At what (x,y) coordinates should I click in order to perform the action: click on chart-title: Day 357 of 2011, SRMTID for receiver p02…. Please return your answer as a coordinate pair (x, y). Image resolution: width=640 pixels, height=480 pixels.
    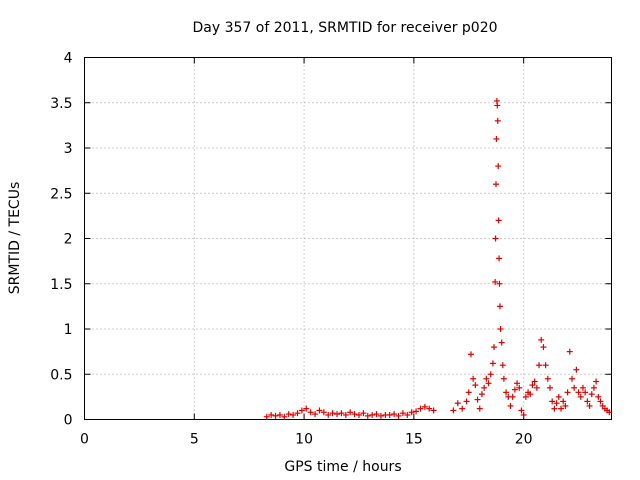
    Looking at the image, I should click on (344, 28).